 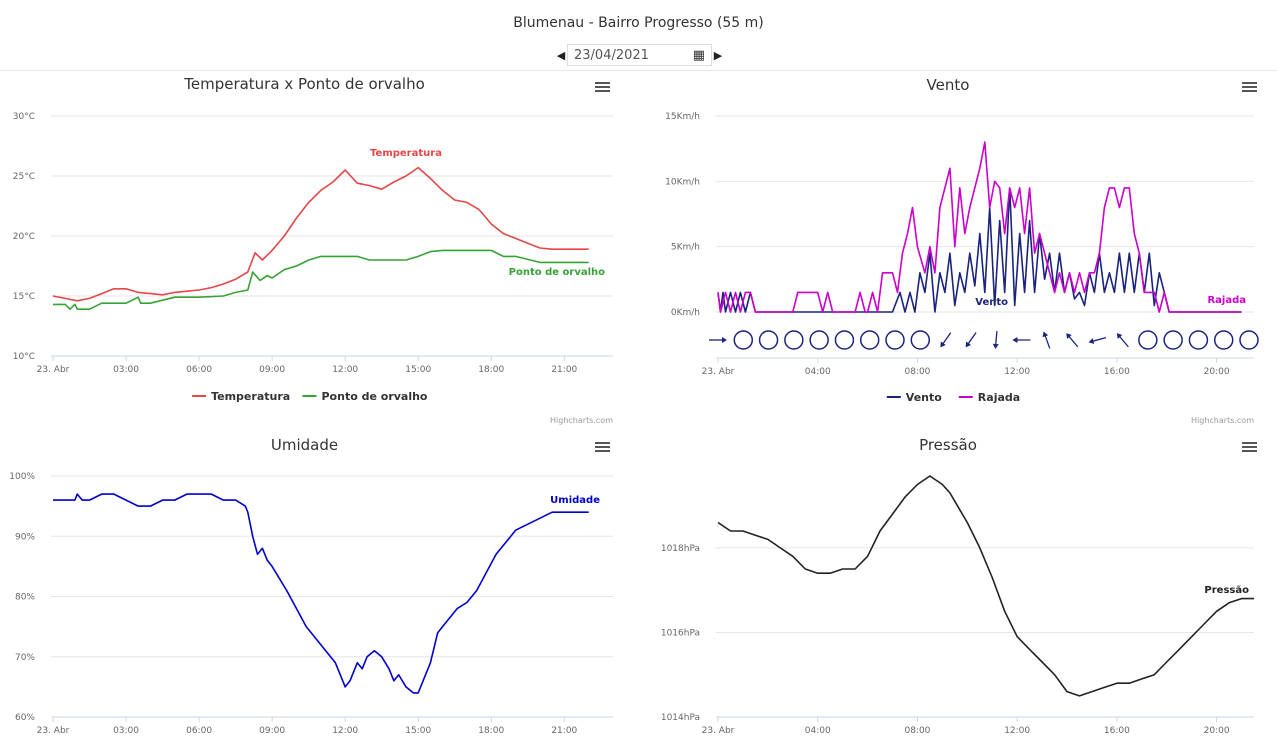 What do you see at coordinates (25, 658) in the screenshot?
I see `y-tick-label: 70%` at bounding box center [25, 658].